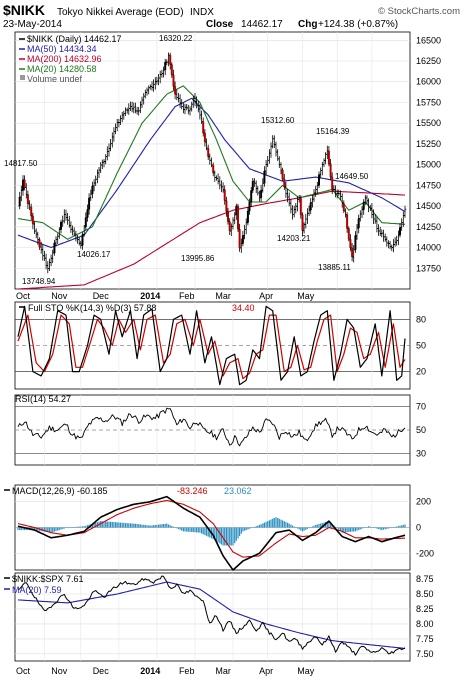  I want to click on ratio-ma-line, so click(211, 615).